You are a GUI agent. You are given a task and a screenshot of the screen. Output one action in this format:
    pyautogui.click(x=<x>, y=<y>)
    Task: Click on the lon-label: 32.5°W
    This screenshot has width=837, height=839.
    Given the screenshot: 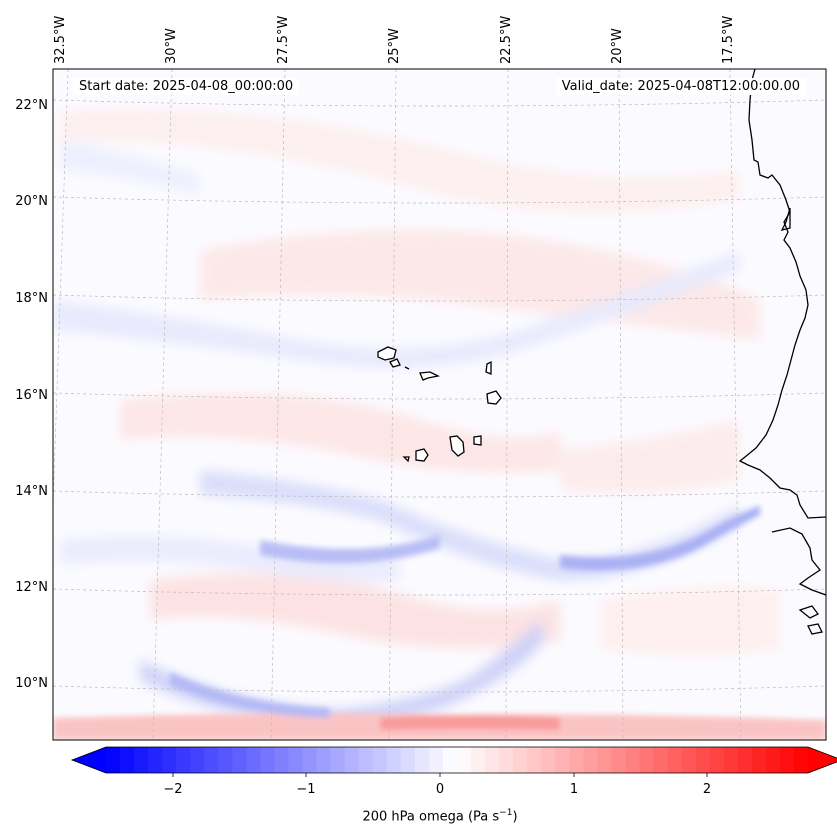 What is the action you would take?
    pyautogui.click(x=60, y=39)
    